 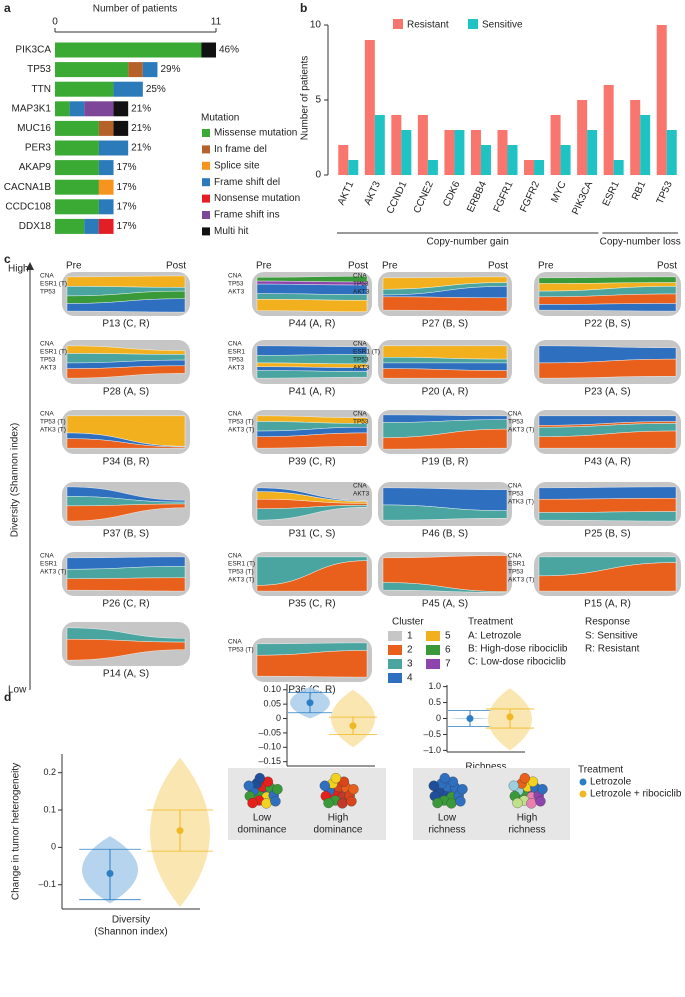 What do you see at coordinates (558, 192) in the screenshot?
I see `x-tick-label: MYC` at bounding box center [558, 192].